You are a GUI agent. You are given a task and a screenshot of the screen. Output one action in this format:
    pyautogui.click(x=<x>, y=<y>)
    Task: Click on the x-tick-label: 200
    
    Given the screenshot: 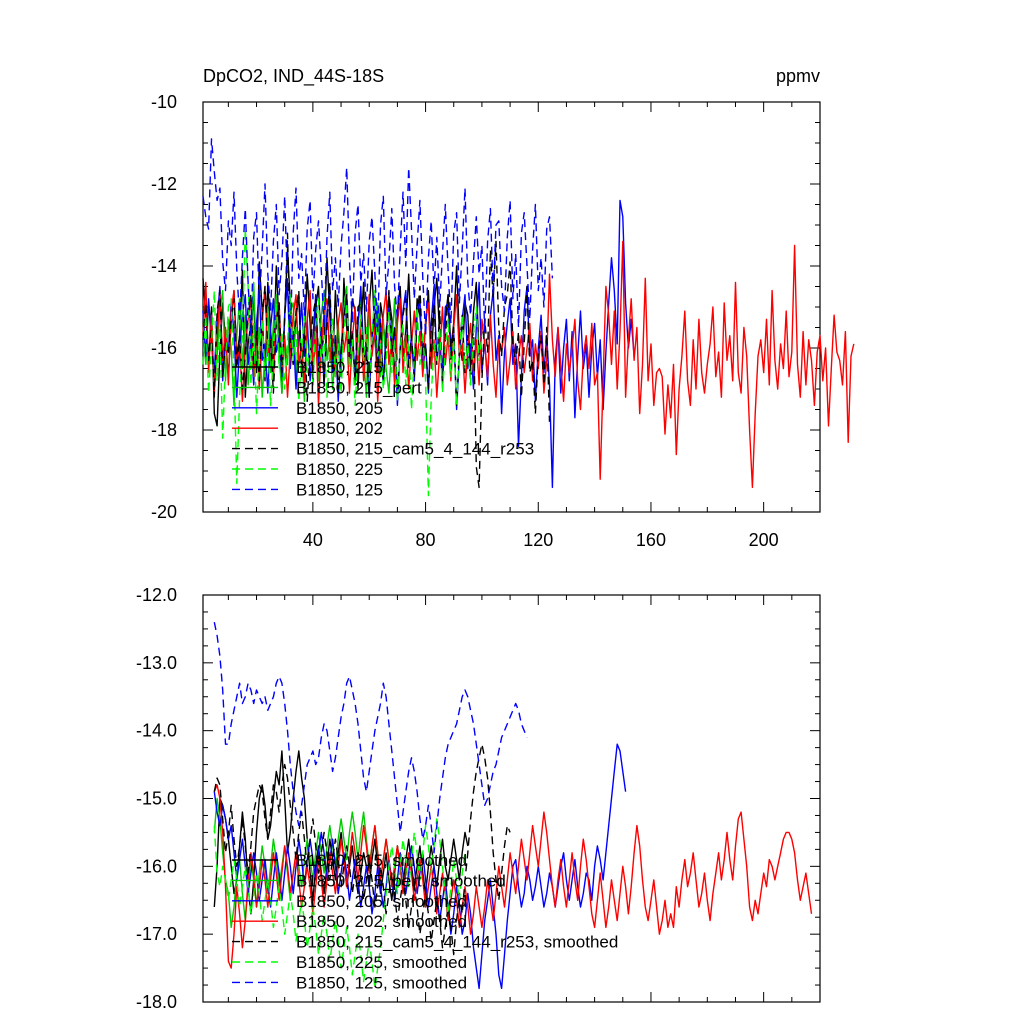 What is the action you would take?
    pyautogui.click(x=764, y=540)
    